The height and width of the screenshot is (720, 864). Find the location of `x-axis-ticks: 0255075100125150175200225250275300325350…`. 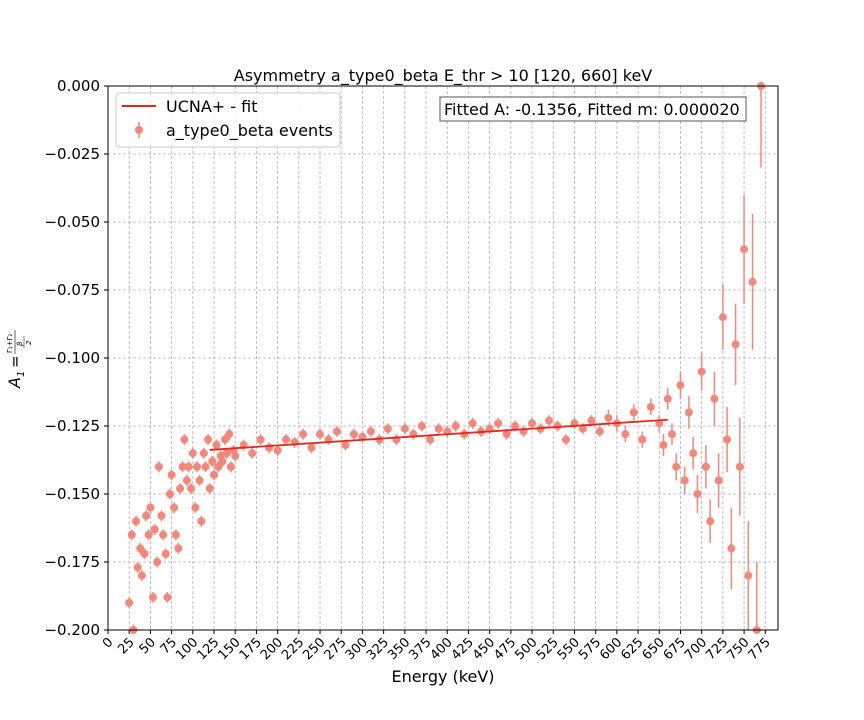

x-axis-ticks: 0255075100125150175200225250275300325350… is located at coordinates (437, 646).